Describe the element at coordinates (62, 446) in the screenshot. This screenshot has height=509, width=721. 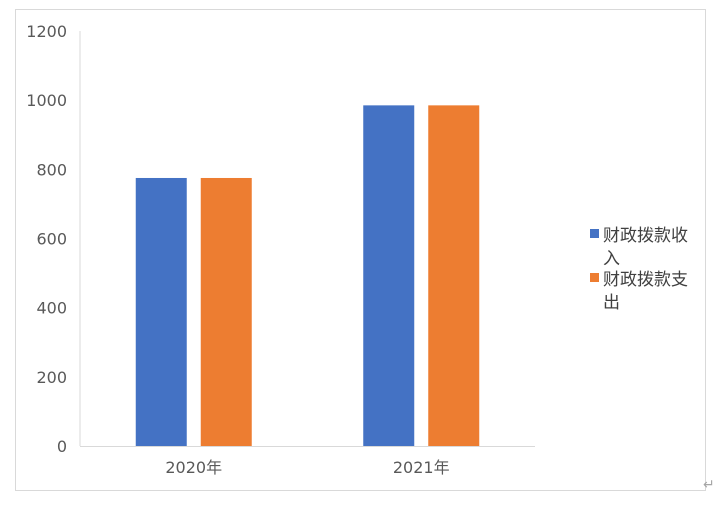
I see `y-tick-label: 0` at that location.